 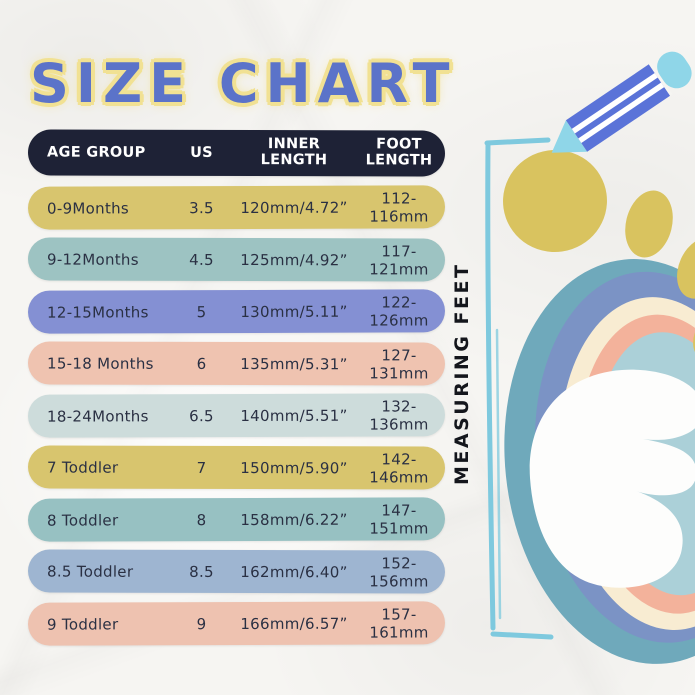 What do you see at coordinates (236, 415) in the screenshot?
I see `table-row: 18-24Months 6.5 140mm/5.51” 132-136mm` at bounding box center [236, 415].